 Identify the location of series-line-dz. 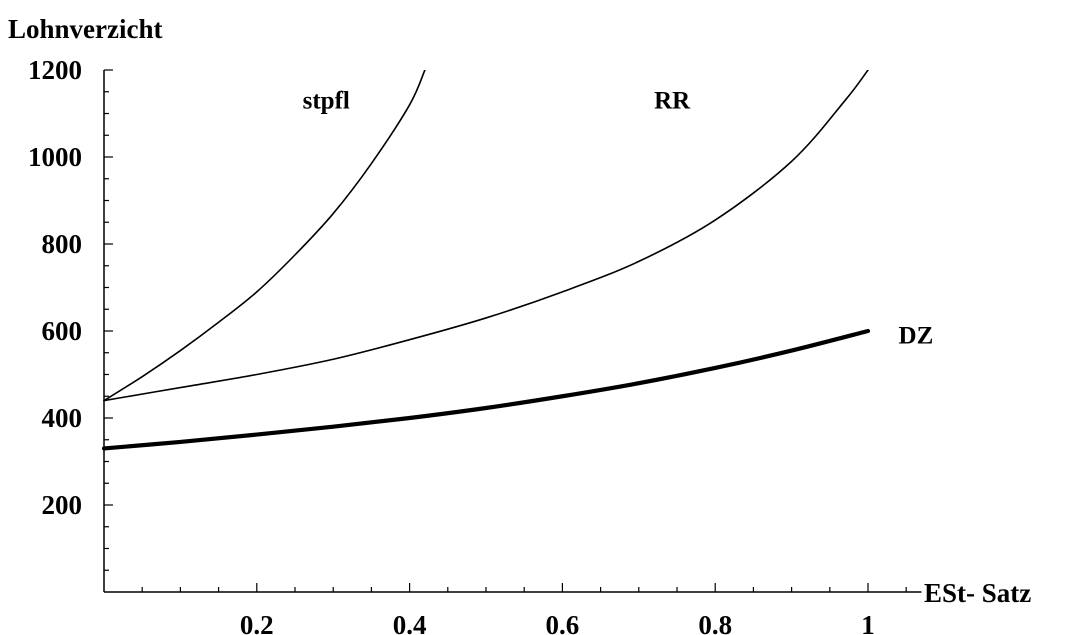
(486, 389).